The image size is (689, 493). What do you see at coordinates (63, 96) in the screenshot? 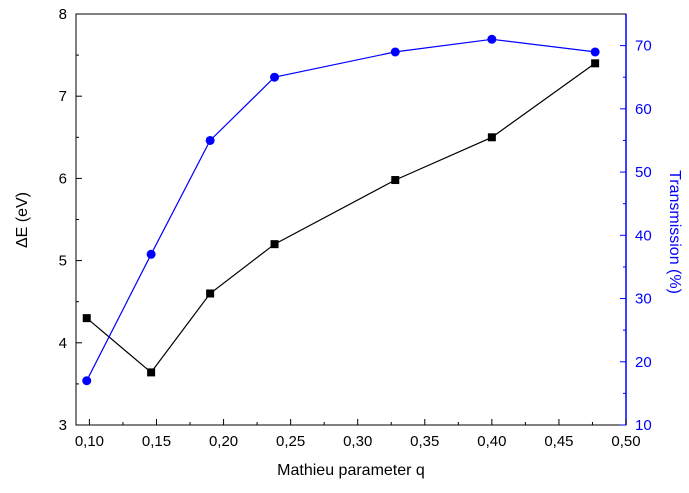
I see `y-left-tick-label: 7` at bounding box center [63, 96].